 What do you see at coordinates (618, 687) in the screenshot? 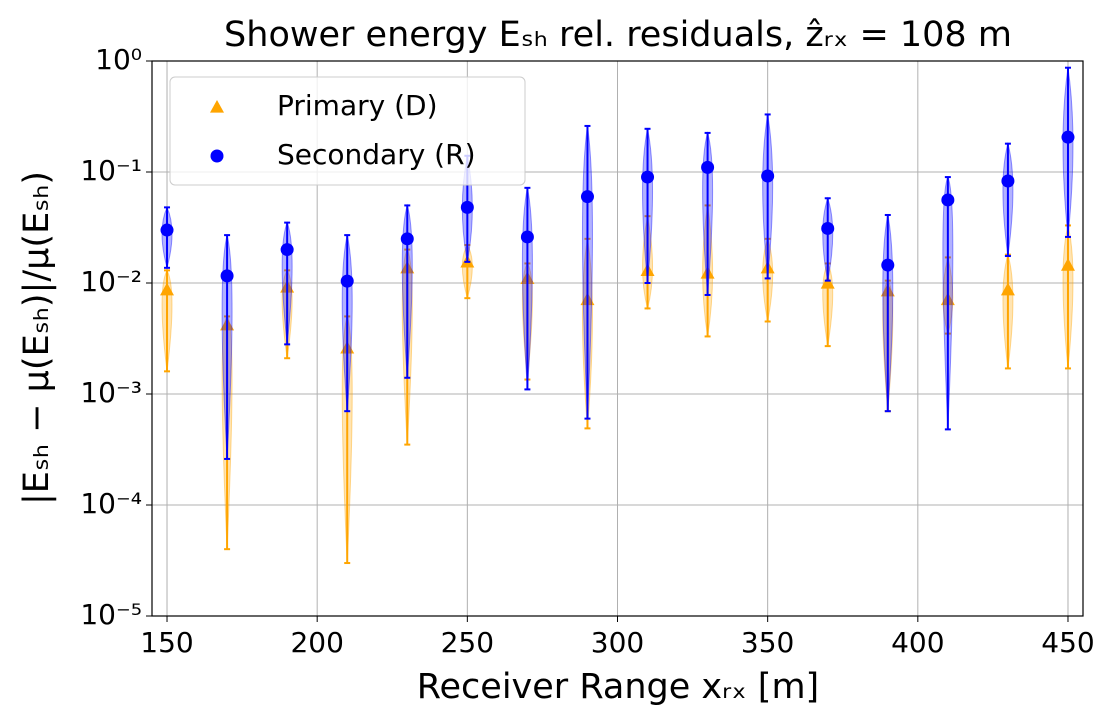
I see `x-axis-label: Receiver Range xᵣₓ [m]` at bounding box center [618, 687].